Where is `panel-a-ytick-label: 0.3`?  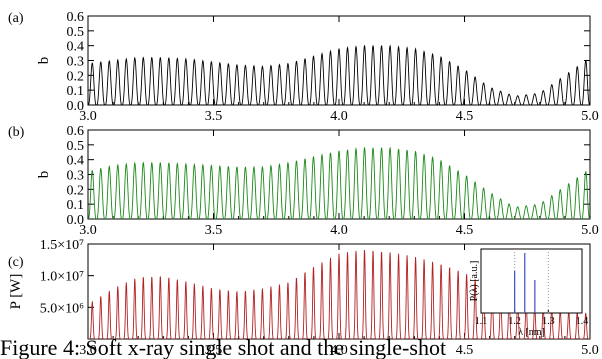
panel-a-ytick-label: 0.3 is located at coordinates (76, 62).